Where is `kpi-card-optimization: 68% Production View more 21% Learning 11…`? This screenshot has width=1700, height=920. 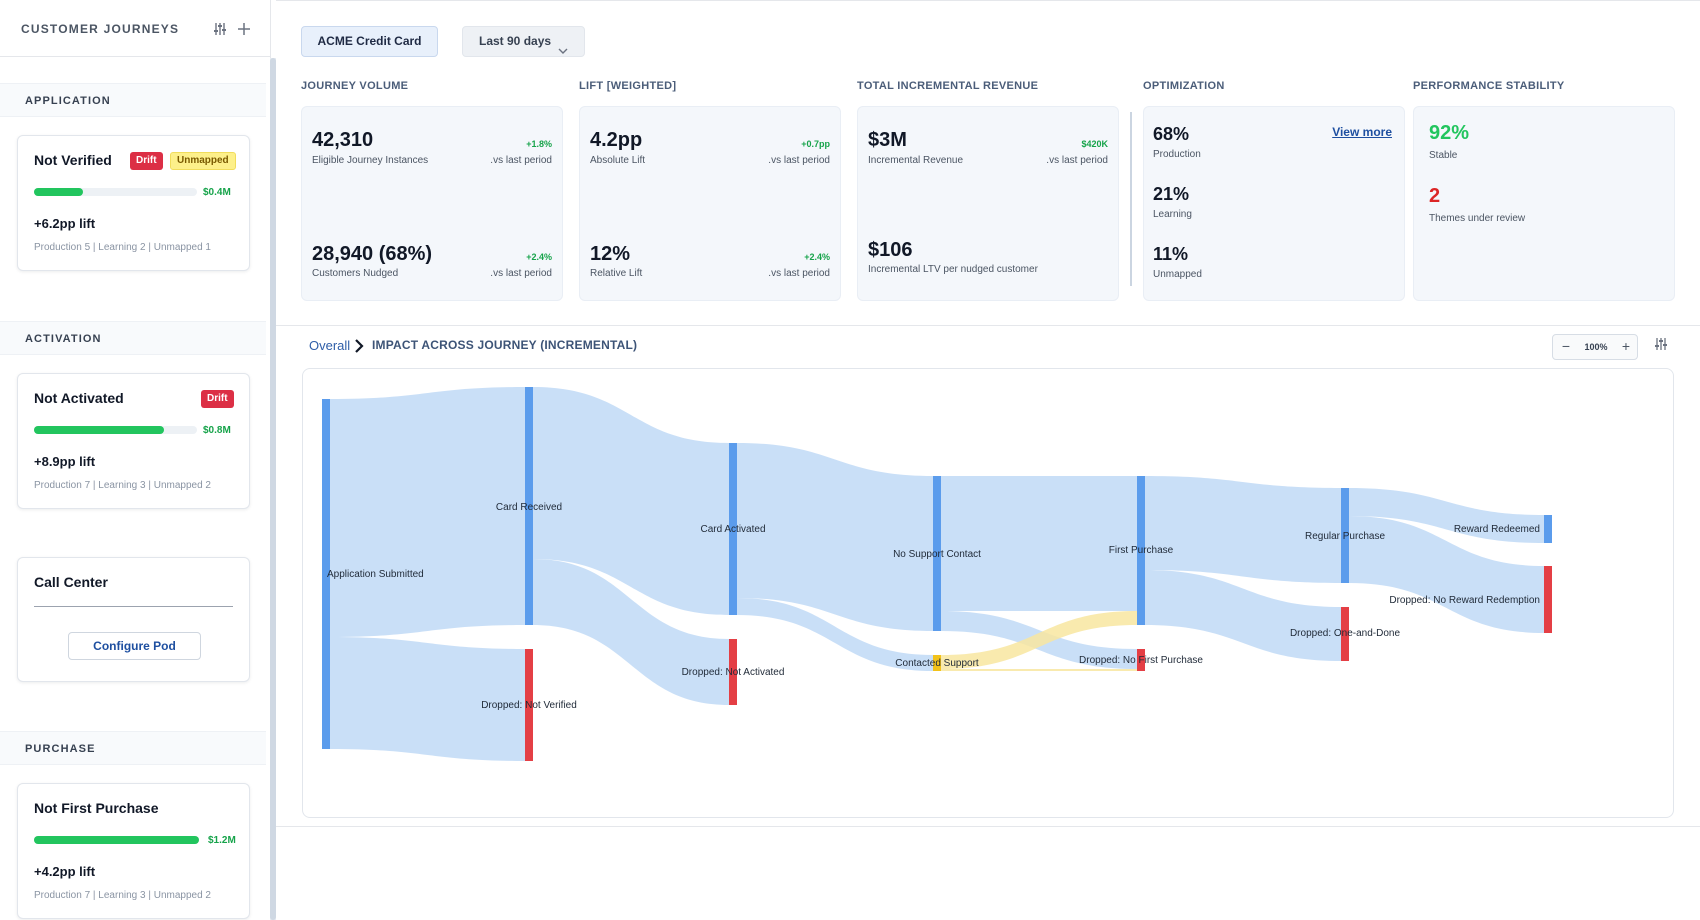
kpi-card-optimization: 68% Production View more 21% Learning 11… is located at coordinates (1274, 203).